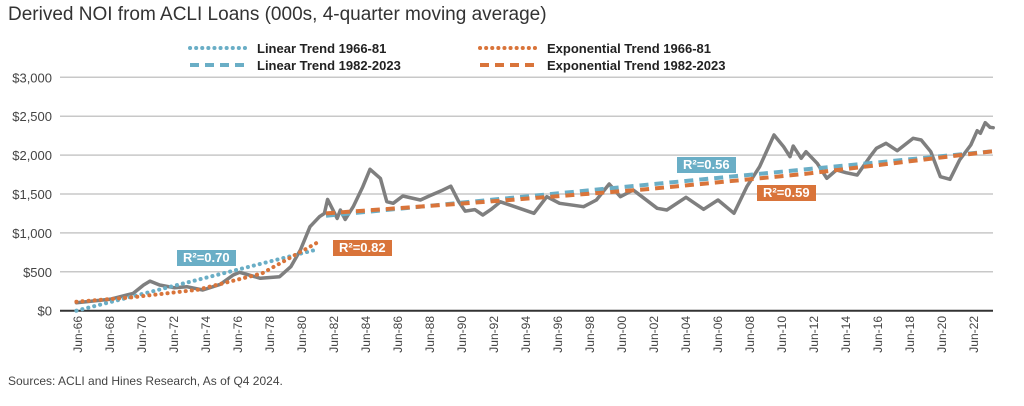  Describe the element at coordinates (32, 155) in the screenshot. I see `y-tick-label: $2,000` at that location.